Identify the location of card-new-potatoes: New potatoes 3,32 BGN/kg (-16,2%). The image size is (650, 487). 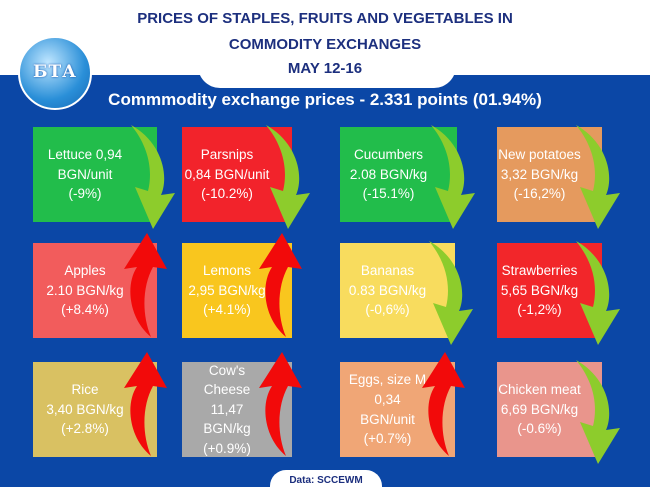
(558, 177).